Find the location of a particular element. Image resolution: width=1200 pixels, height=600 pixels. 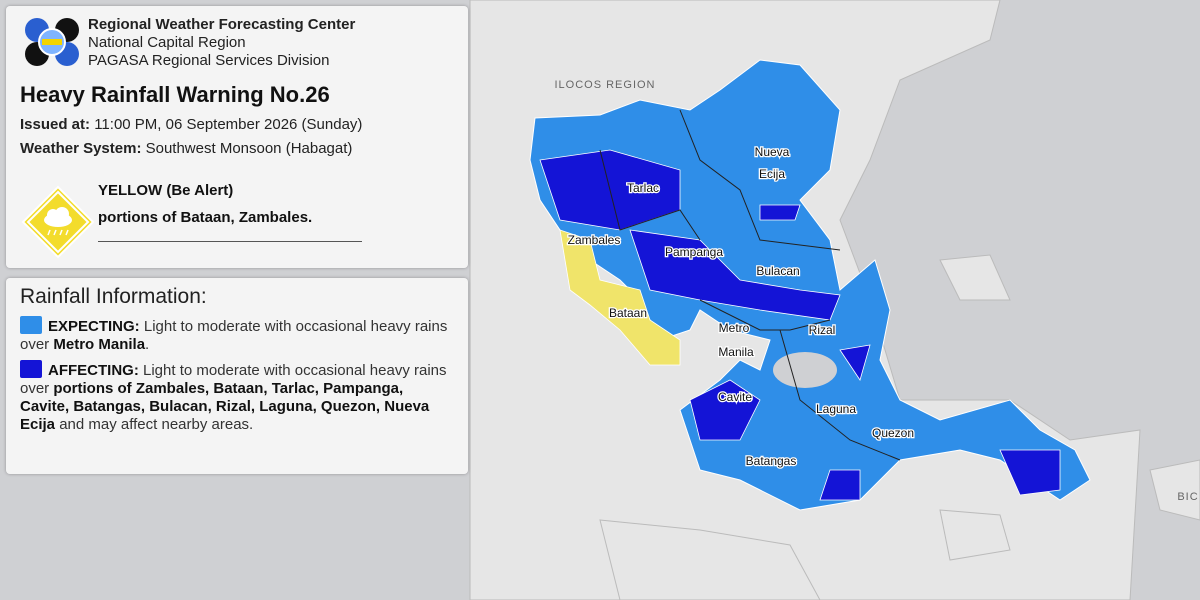

region-yellow is located at coordinates (620, 297).